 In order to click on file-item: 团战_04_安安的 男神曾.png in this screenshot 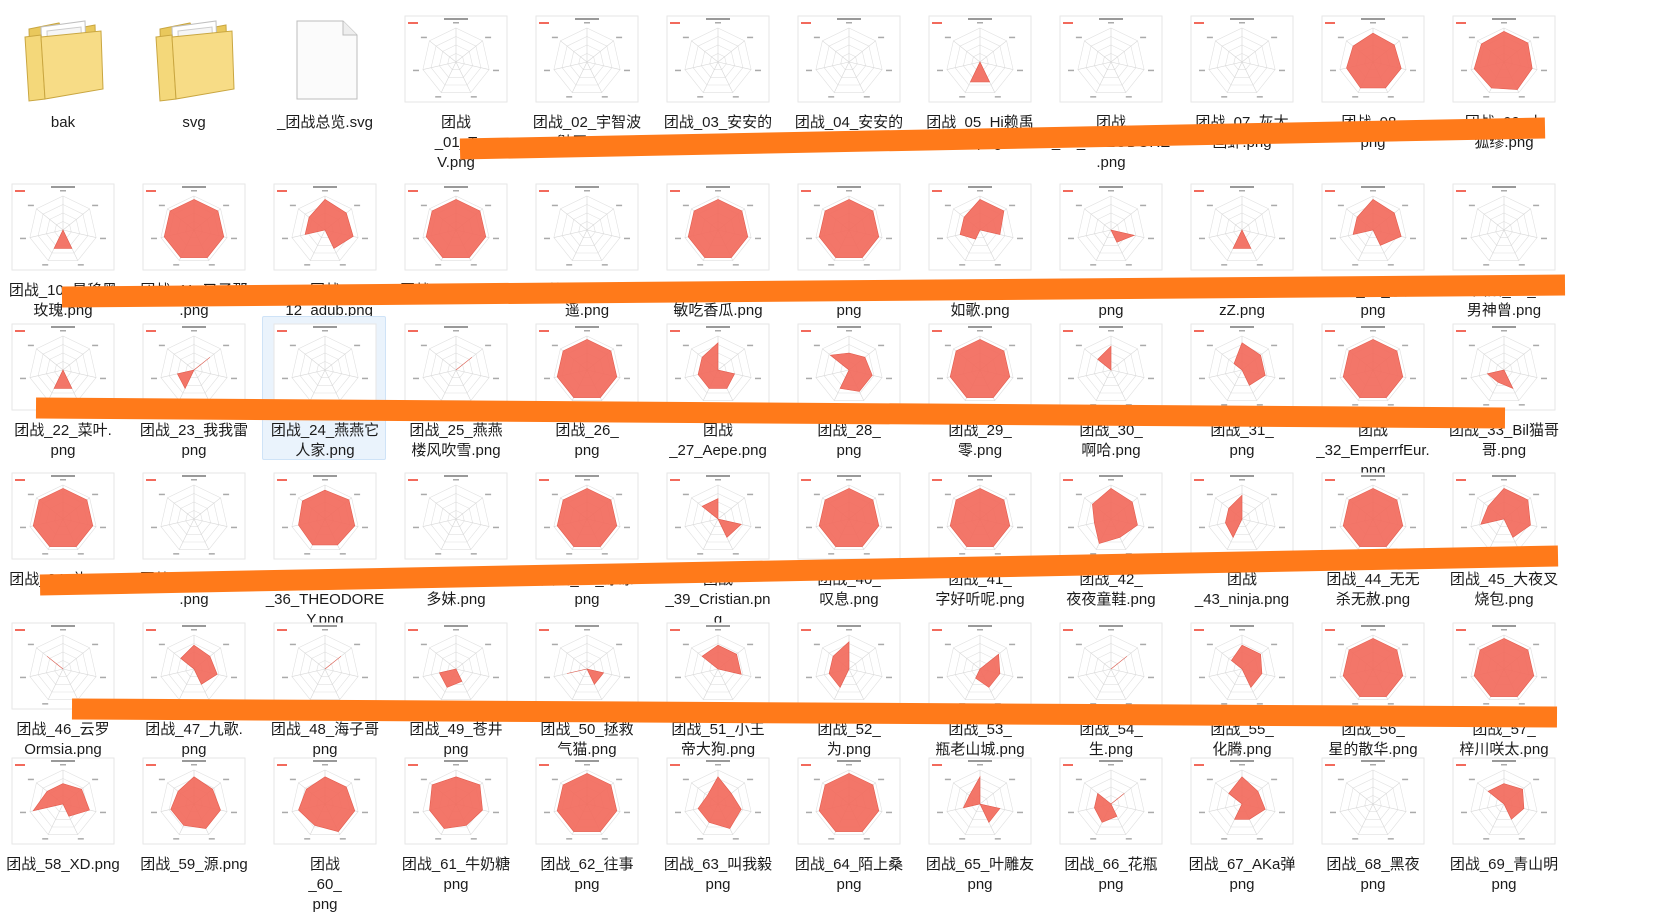, I will do `click(848, 80)`.